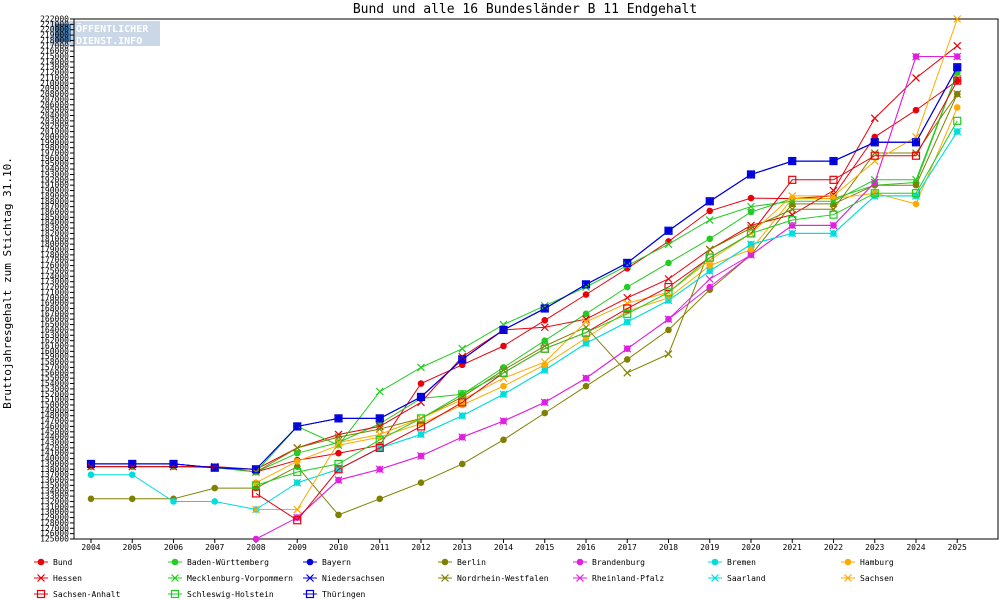  What do you see at coordinates (54, 94) in the screenshot?
I see `y-tick-label: 208000` at bounding box center [54, 94].